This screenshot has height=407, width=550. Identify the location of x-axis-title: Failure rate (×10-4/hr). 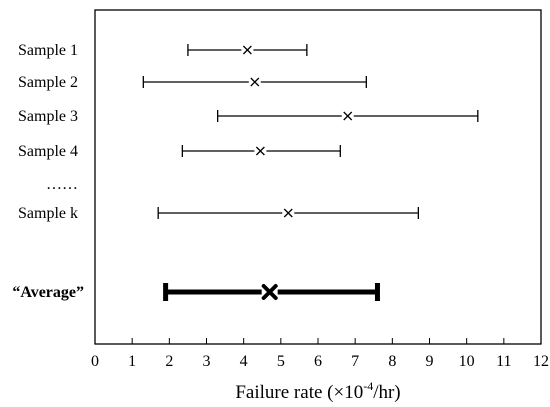
(317, 391).